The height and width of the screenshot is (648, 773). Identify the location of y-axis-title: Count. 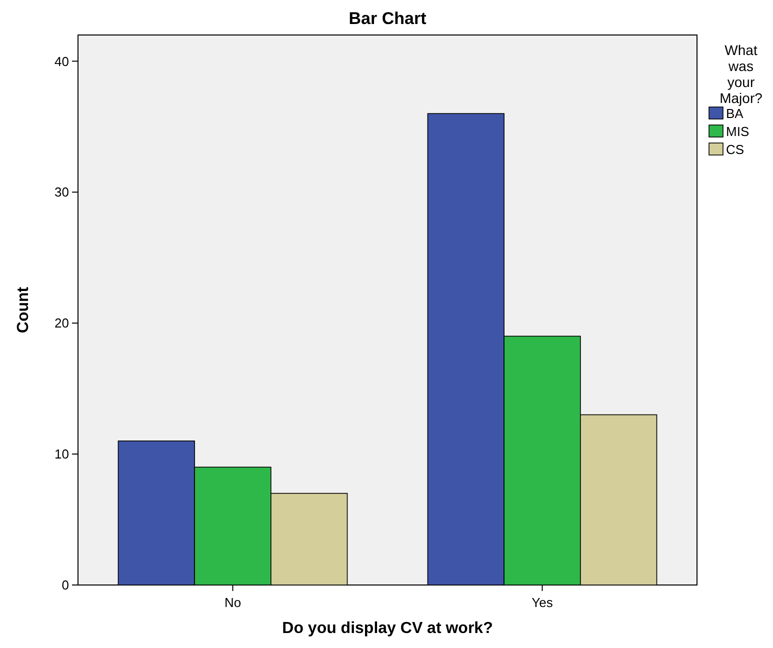
(23, 310).